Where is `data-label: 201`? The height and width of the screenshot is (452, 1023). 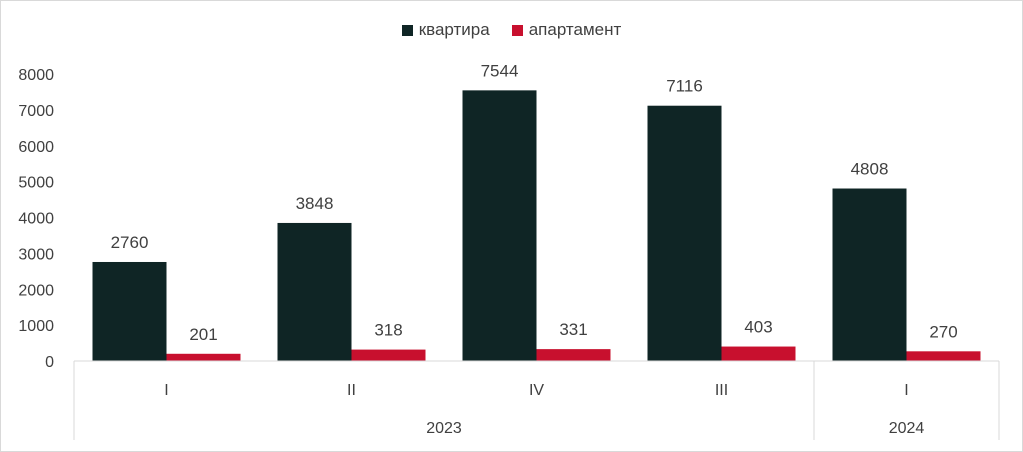 data-label: 201 is located at coordinates (203, 334).